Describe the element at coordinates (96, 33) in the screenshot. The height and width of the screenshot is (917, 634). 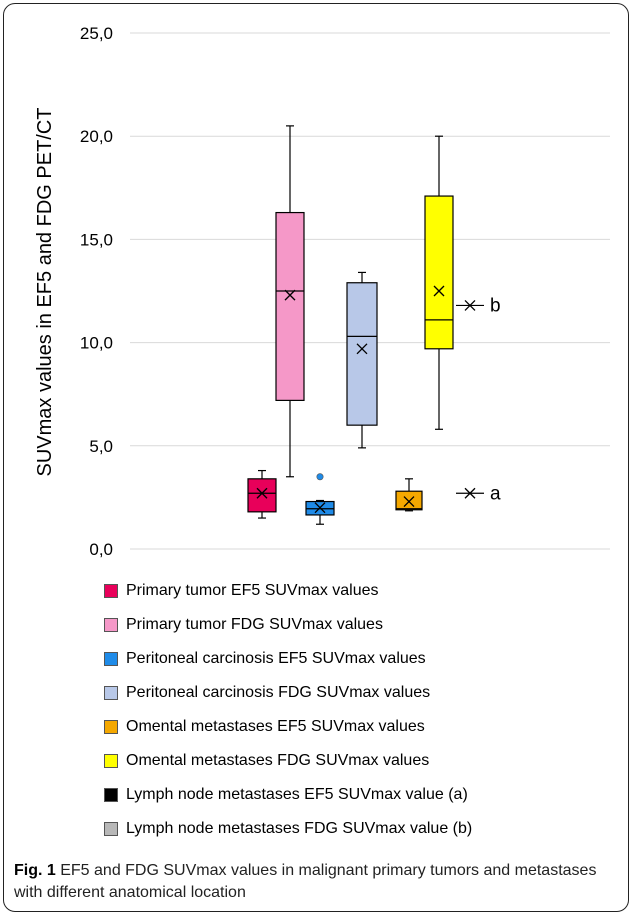
I see `y-tick-label: 25,0` at that location.